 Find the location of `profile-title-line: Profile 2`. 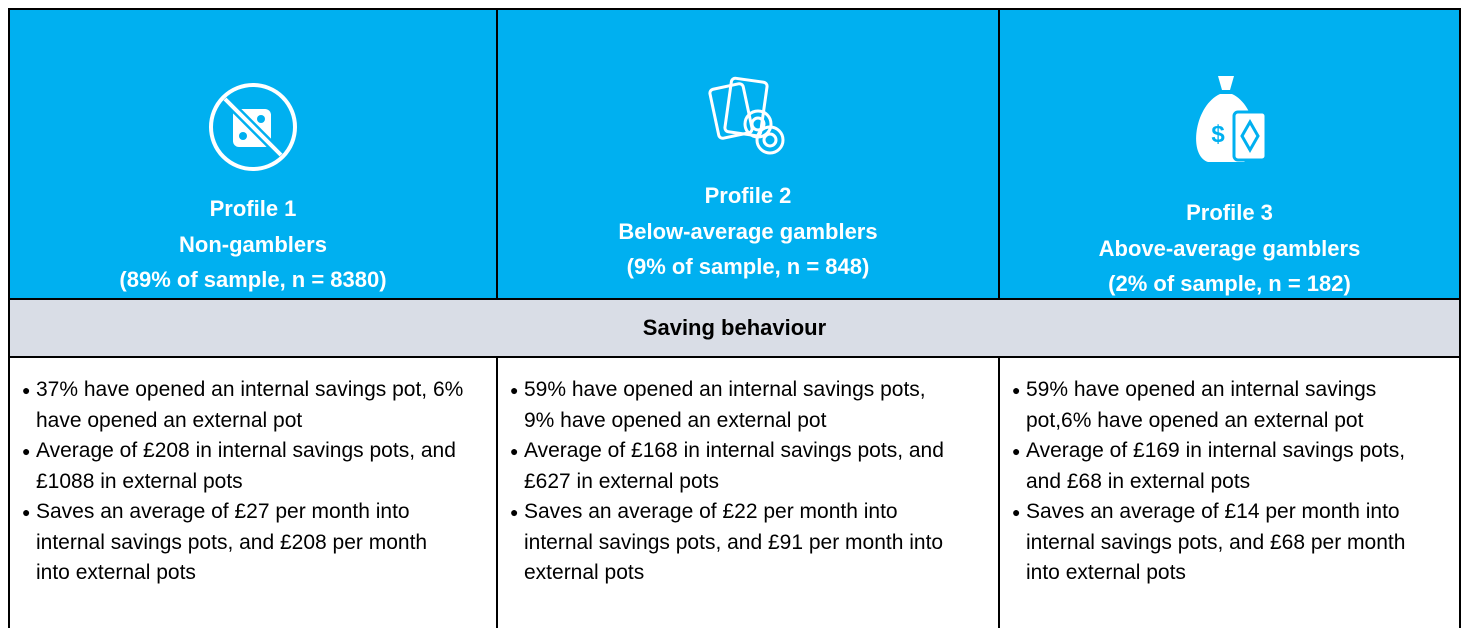

profile-title-line: Profile 2 is located at coordinates (748, 195).